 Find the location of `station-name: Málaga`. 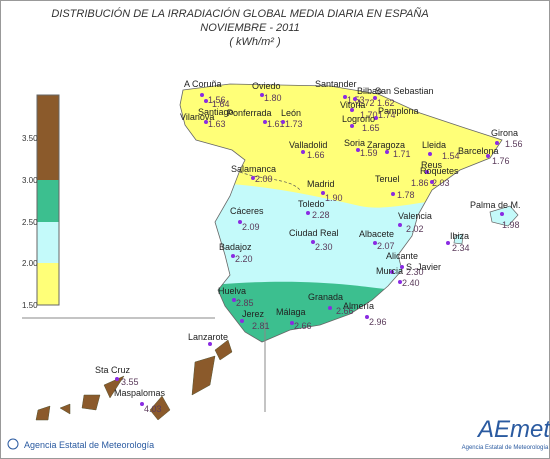

station-name: Málaga is located at coordinates (291, 312).